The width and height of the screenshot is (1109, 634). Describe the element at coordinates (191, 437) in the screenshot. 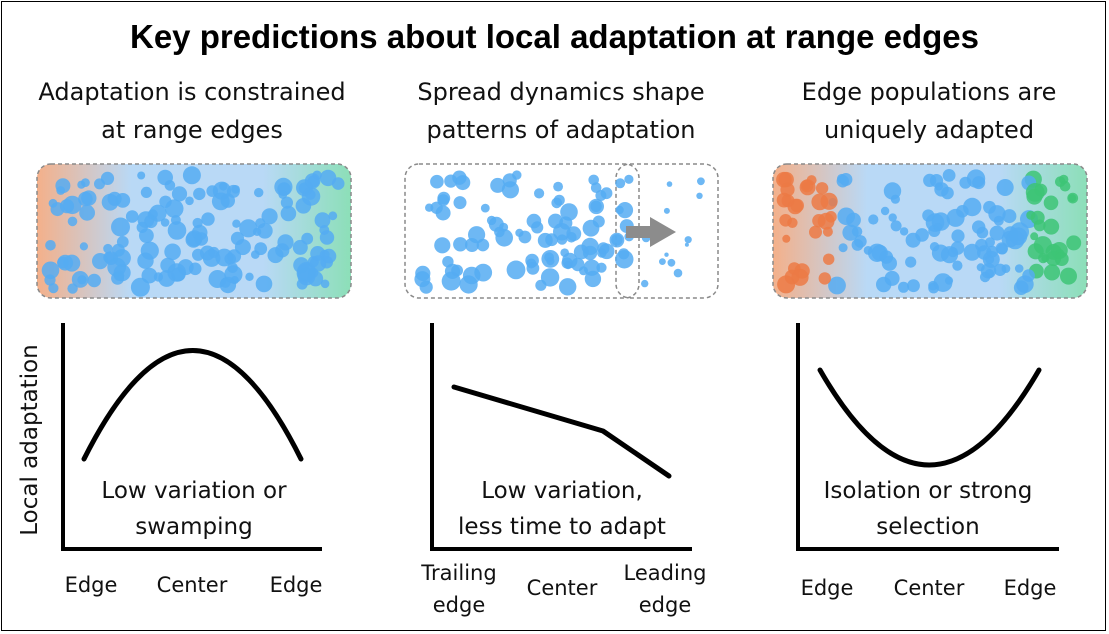

I see `plot-1-axes` at that location.